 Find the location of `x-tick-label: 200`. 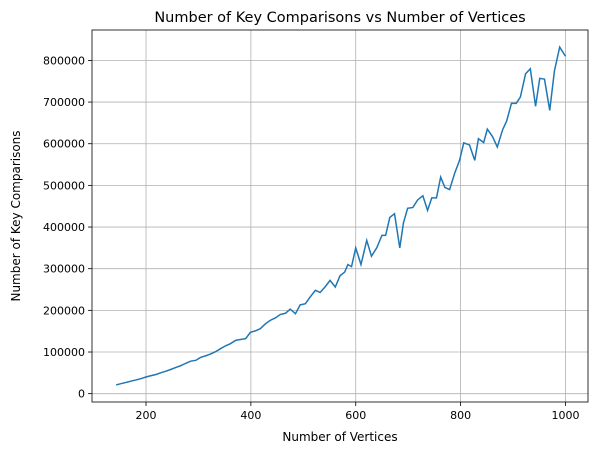

x-tick-label: 200 is located at coordinates (146, 415).